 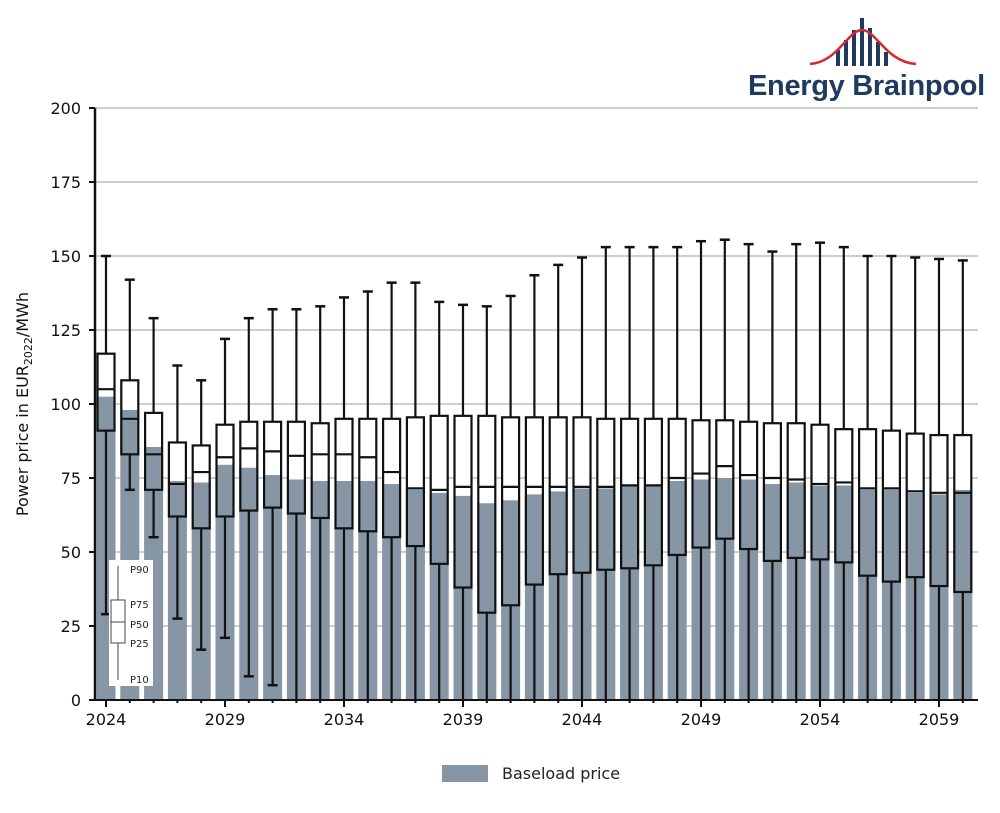 I want to click on y-tick-label: 150, so click(x=65, y=256).